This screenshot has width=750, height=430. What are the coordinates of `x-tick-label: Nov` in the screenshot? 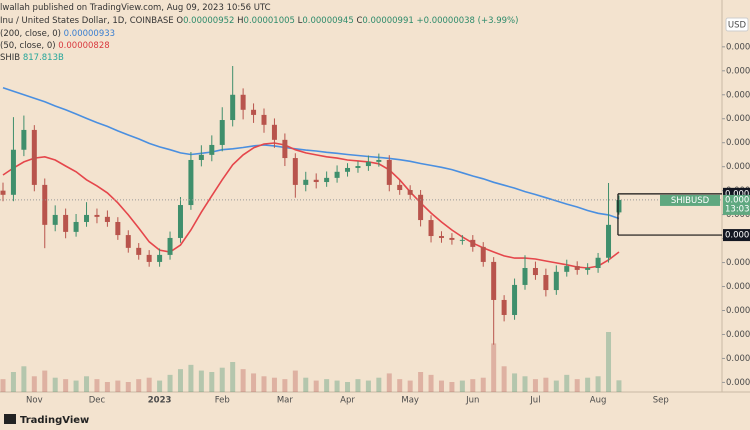 It's located at (34, 401).